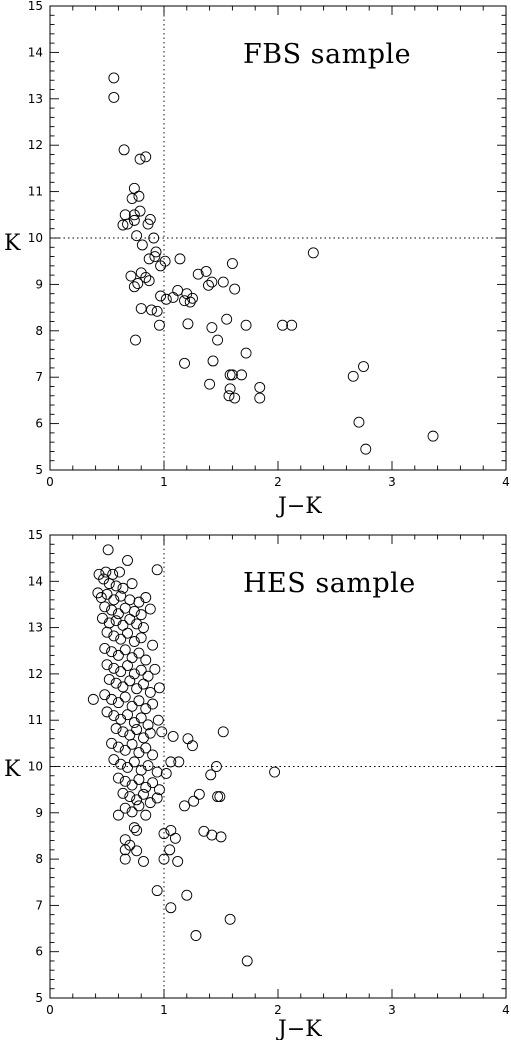 Image resolution: width=511 pixels, height=1040 pixels. I want to click on hes-x-tick-label: 3, so click(392, 1010).